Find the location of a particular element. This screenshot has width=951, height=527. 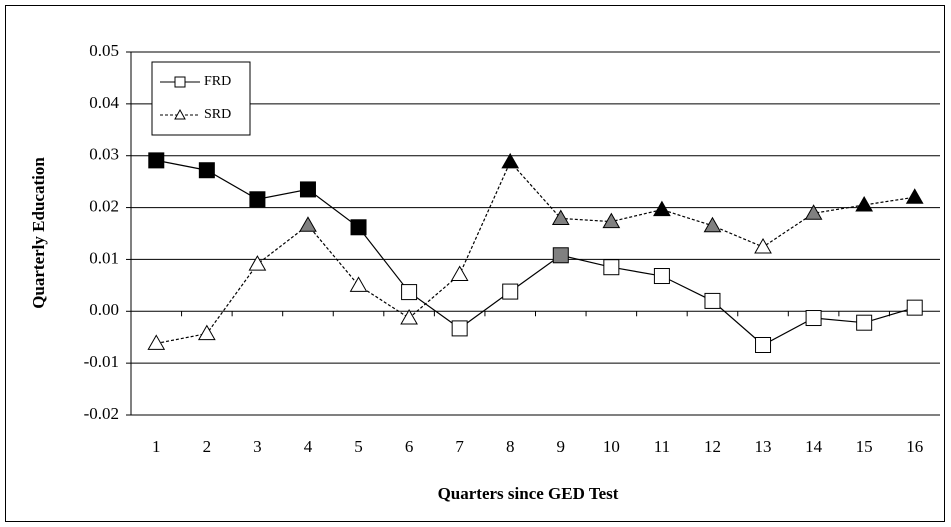

x-tick-label: 15 is located at coordinates (864, 446).